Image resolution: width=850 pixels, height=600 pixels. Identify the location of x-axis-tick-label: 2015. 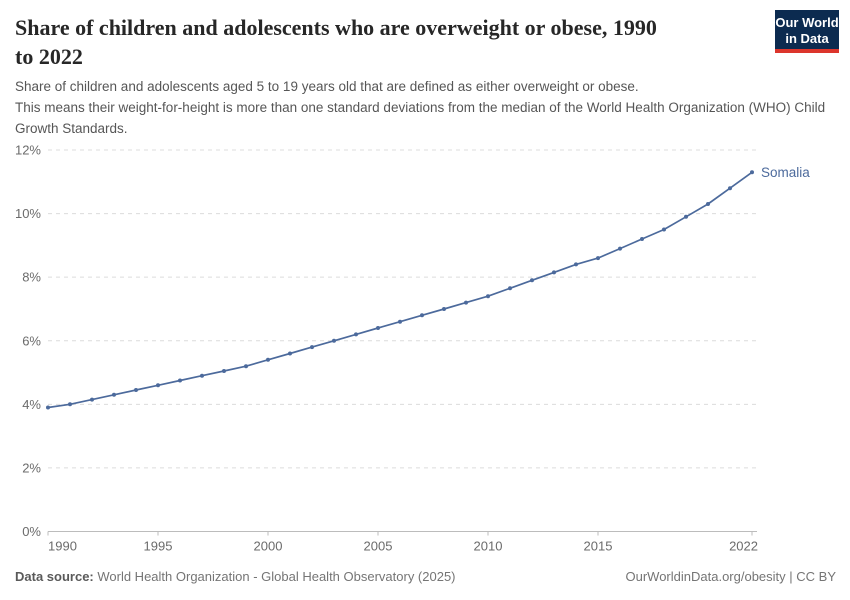
(598, 546).